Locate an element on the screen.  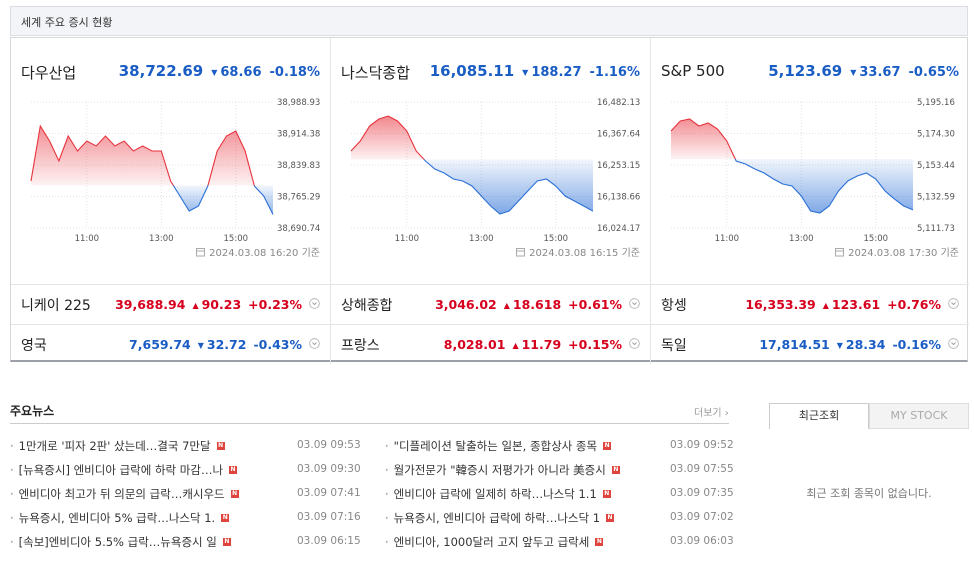
index-name: 다우산업 is located at coordinates (49, 73).